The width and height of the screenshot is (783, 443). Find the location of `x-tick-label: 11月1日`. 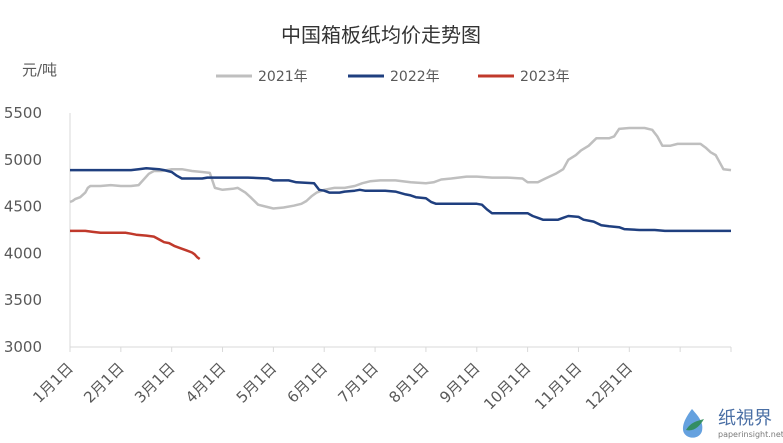

x-tick-label: 11月1日 is located at coordinates (558, 386).